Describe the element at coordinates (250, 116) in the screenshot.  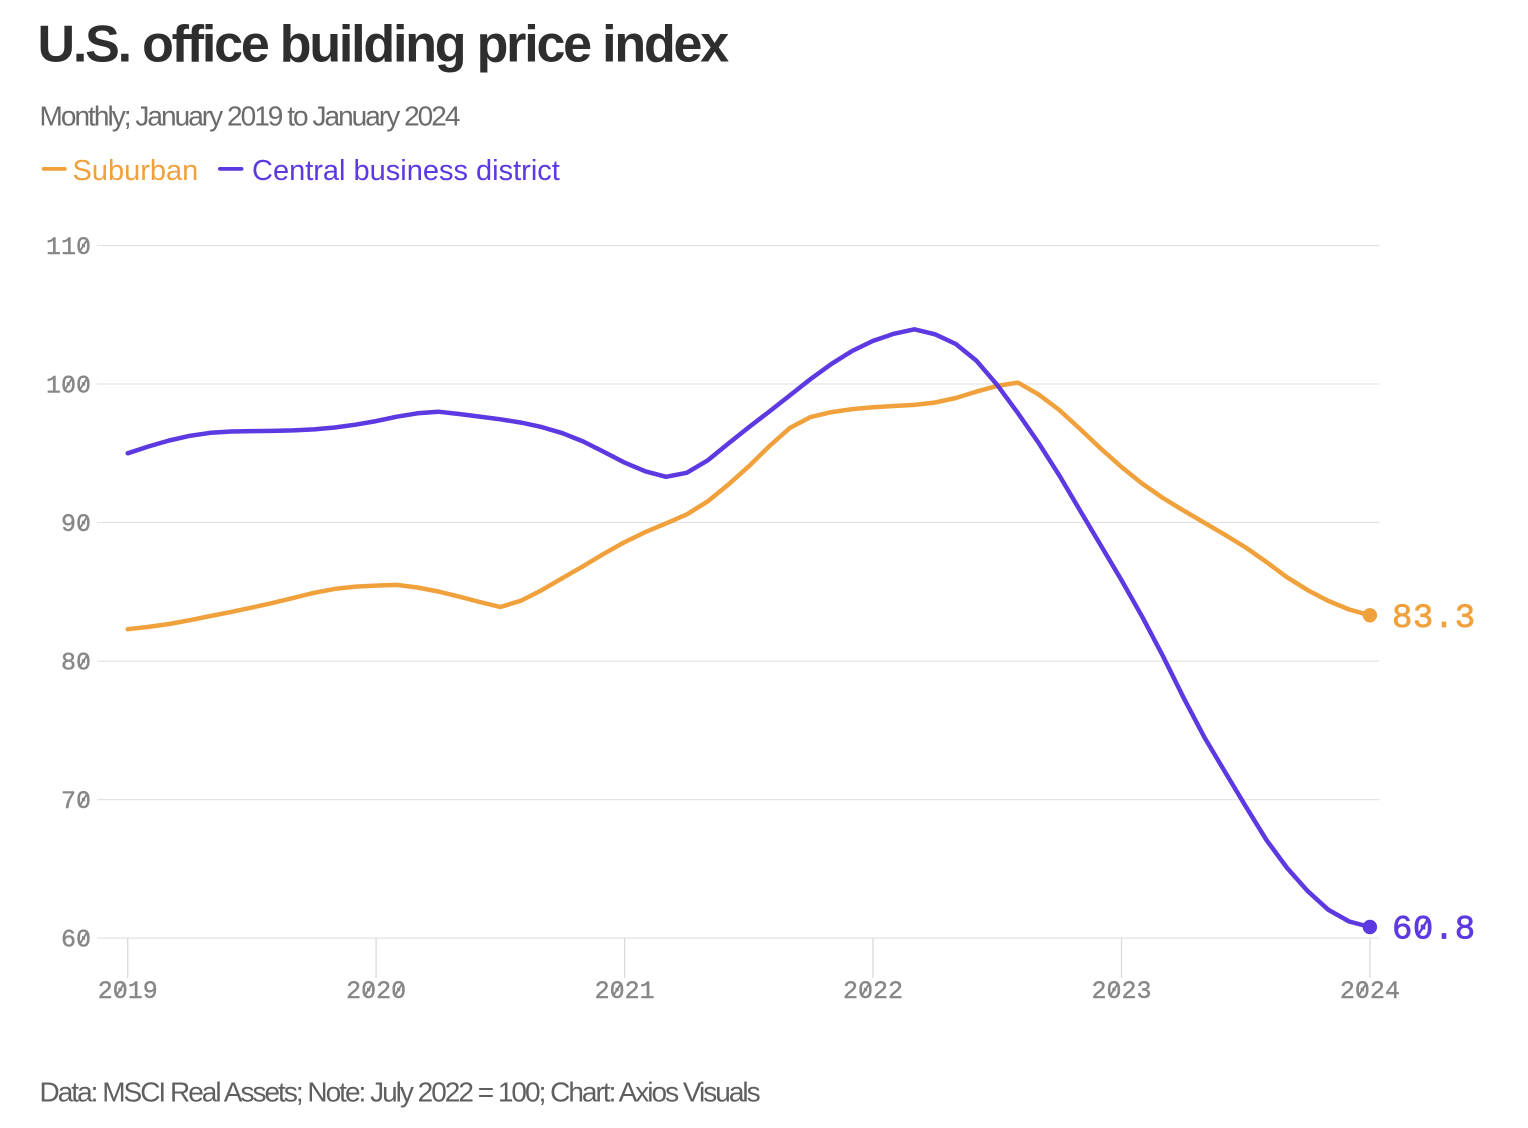
I see `svg-text:Monthly; January 2019 to Janua: Monthly; January 2019 to January 2024` at that location.